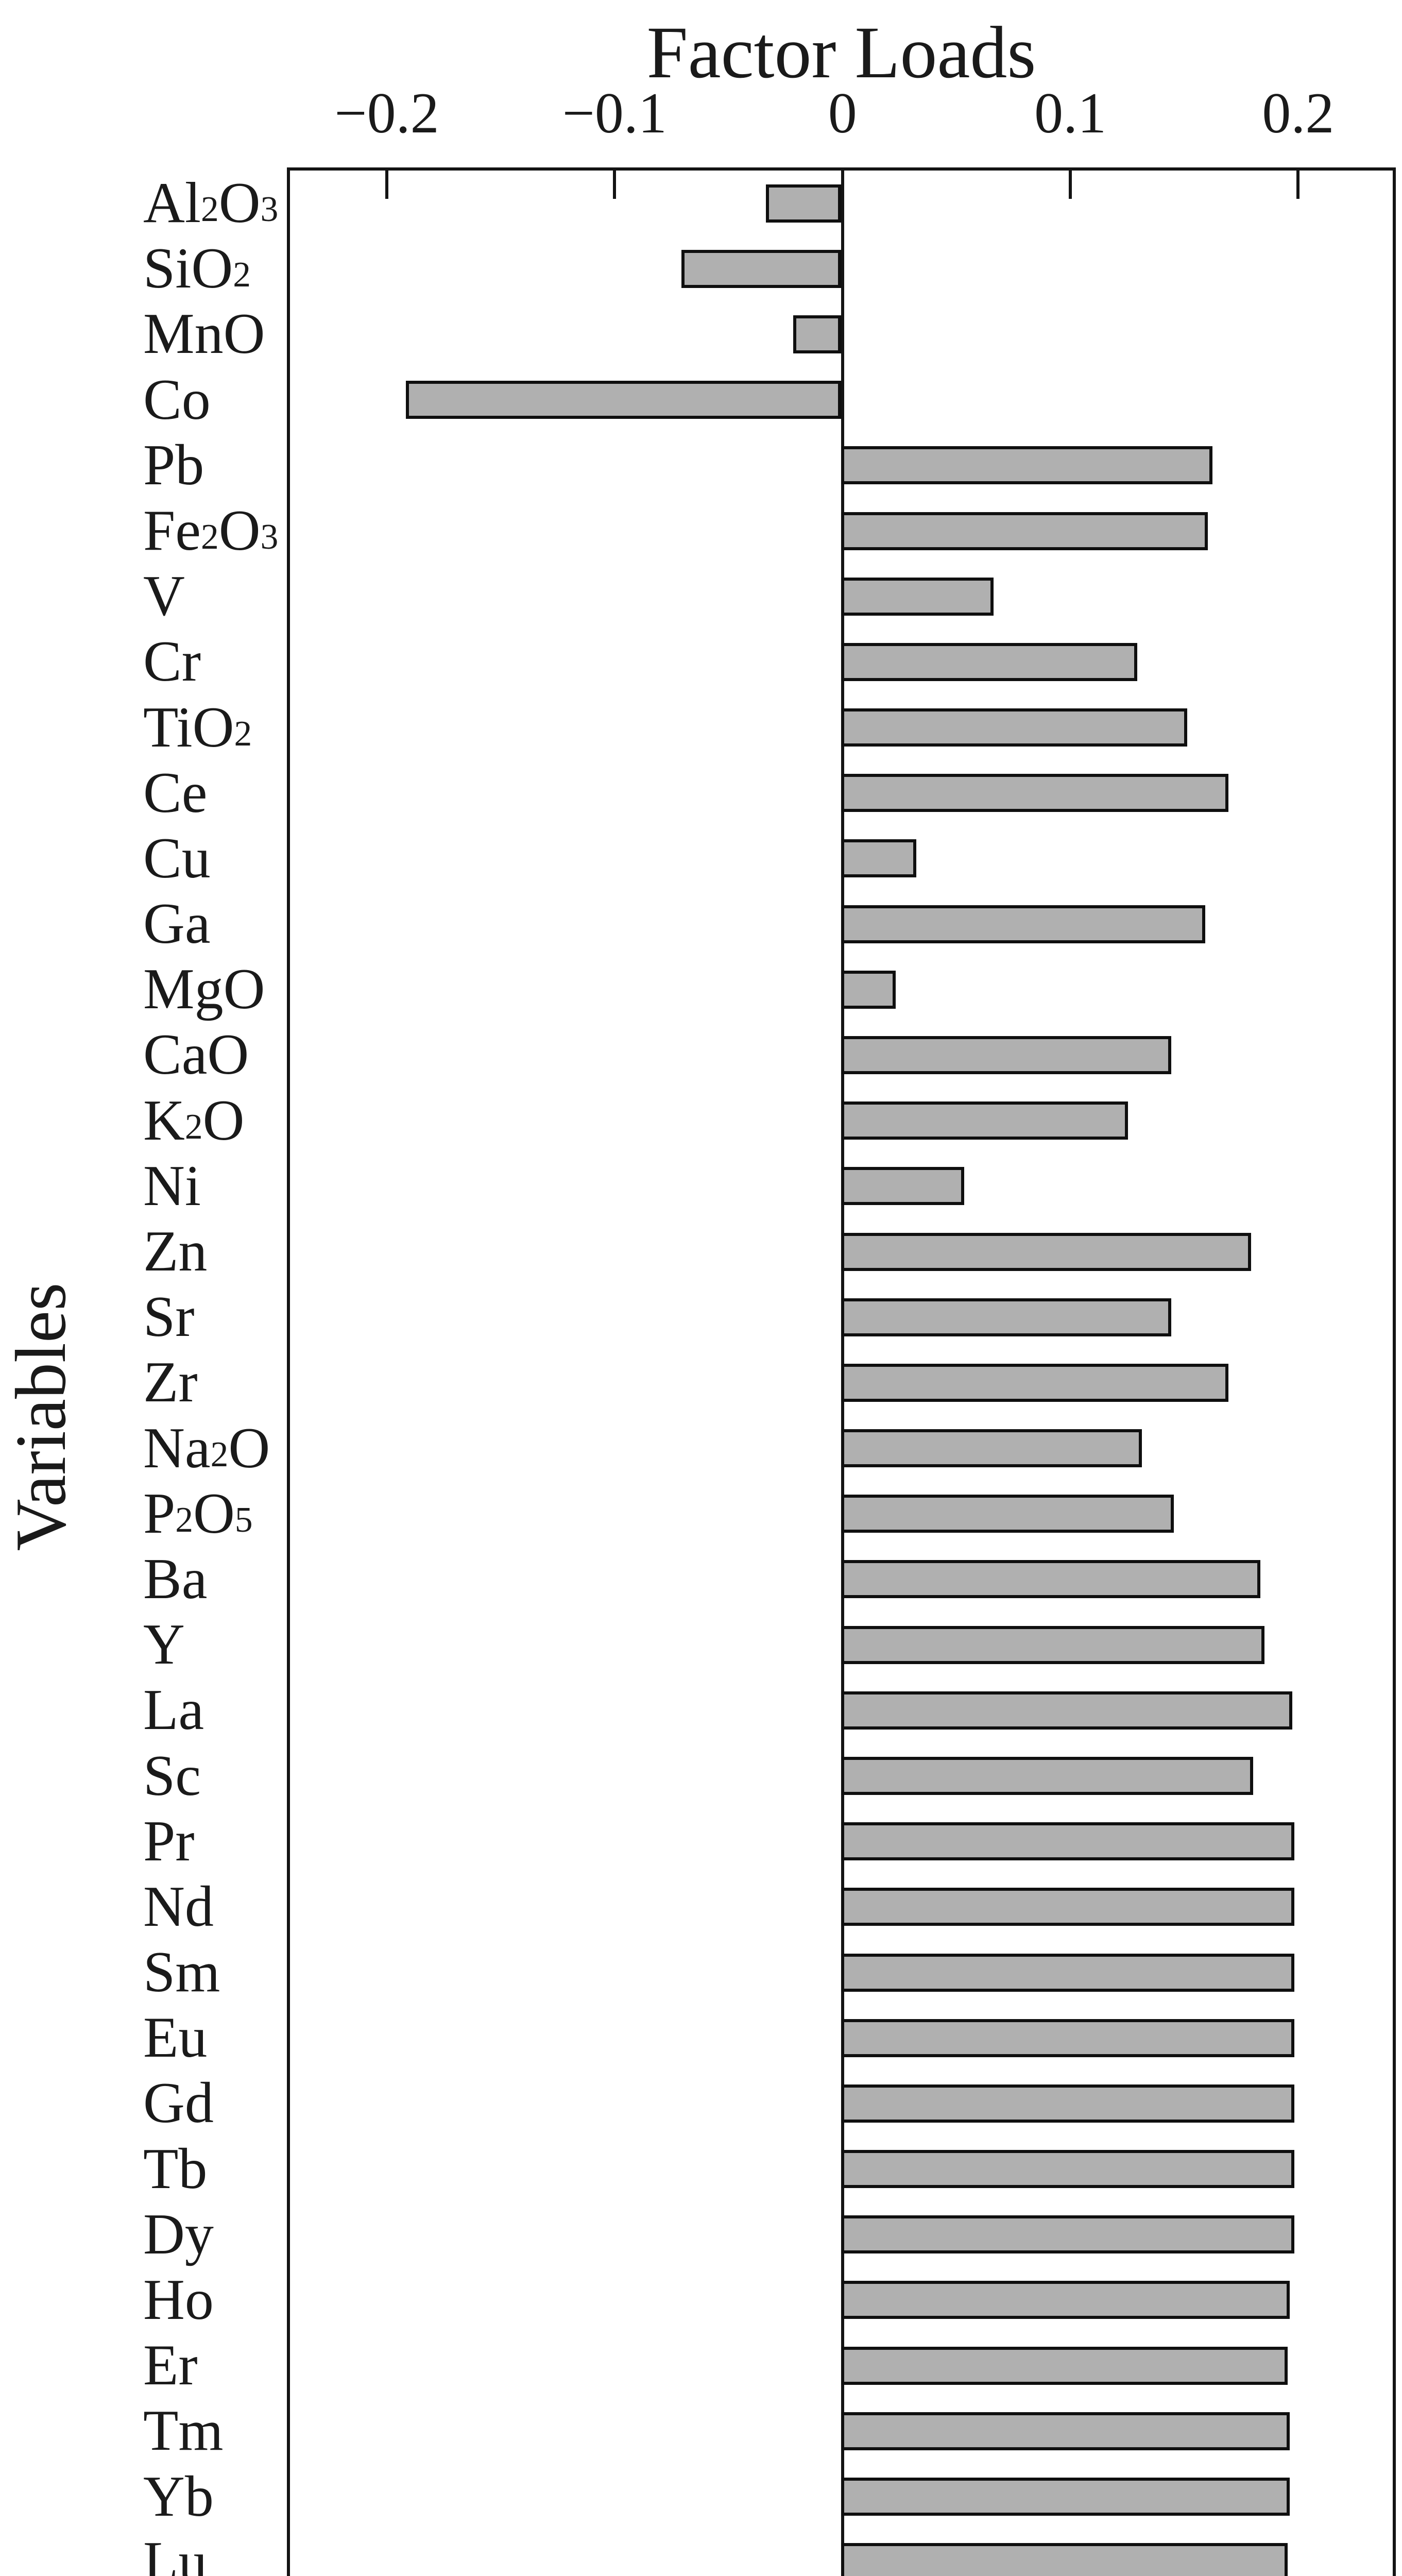 This screenshot has width=1402, height=2576. I want to click on bar-CaO, so click(1006, 1055).